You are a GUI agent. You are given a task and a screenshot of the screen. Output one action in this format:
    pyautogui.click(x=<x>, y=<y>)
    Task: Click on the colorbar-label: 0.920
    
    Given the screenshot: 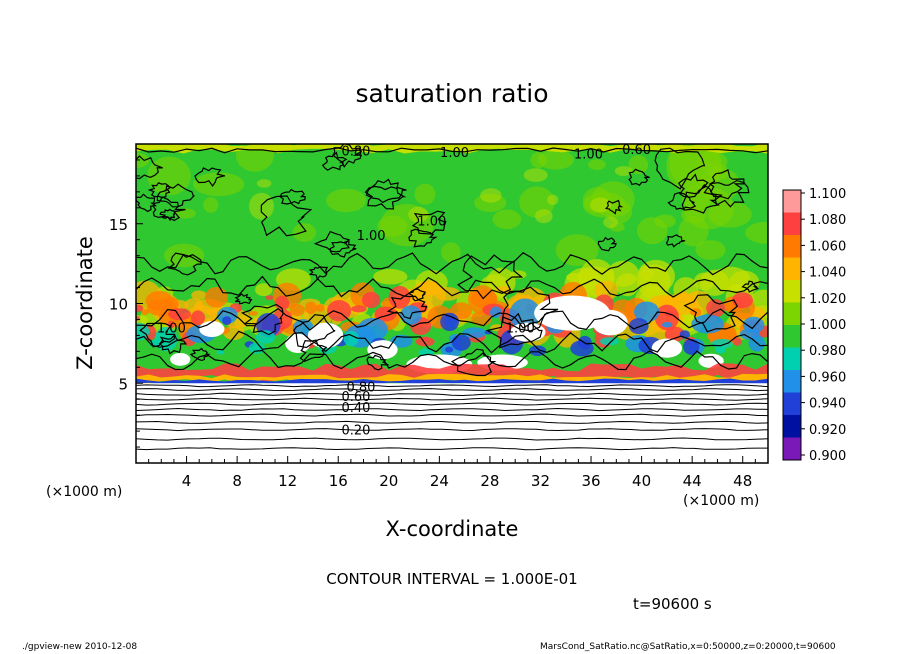 What is the action you would take?
    pyautogui.click(x=827, y=430)
    